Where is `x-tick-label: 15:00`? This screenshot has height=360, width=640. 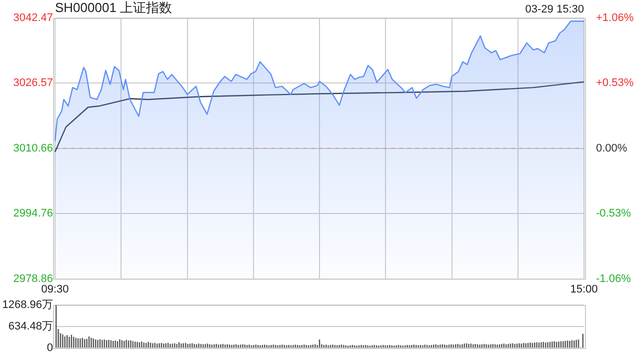
x-tick-label: 15:00 is located at coordinates (584, 289).